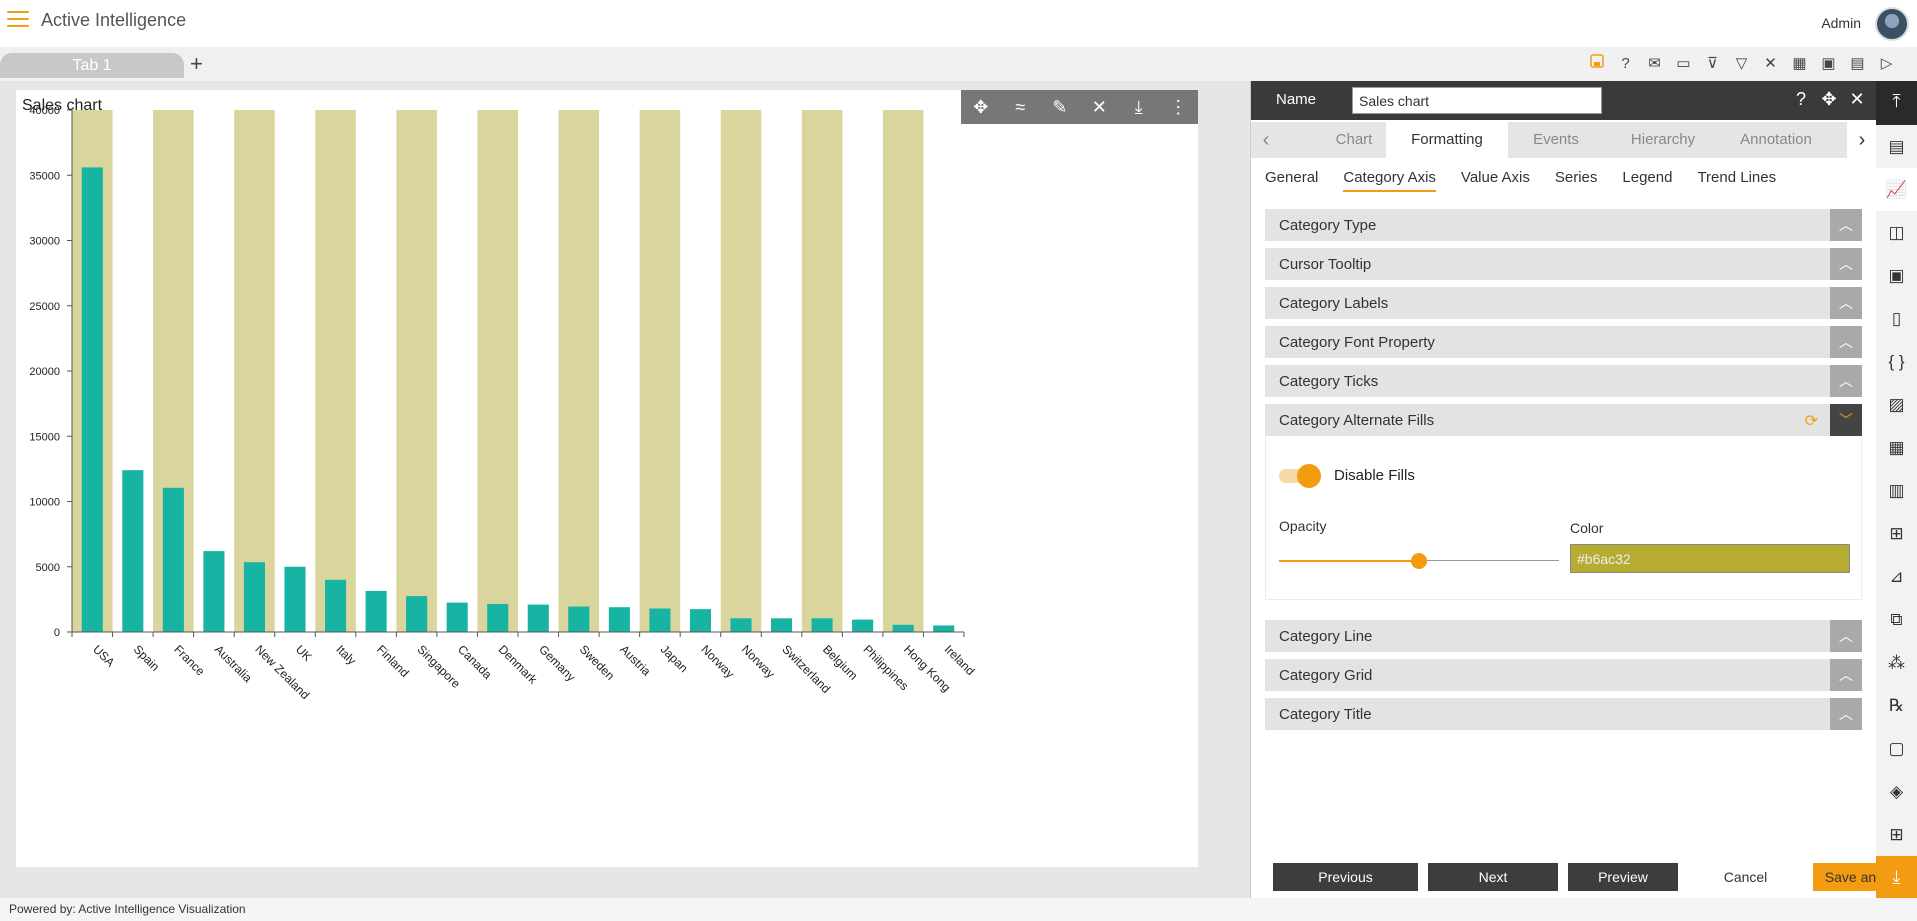 Image resolution: width=1917 pixels, height=921 pixels. Describe the element at coordinates (1896, 404) in the screenshot. I see `image-icon: ▨` at that location.